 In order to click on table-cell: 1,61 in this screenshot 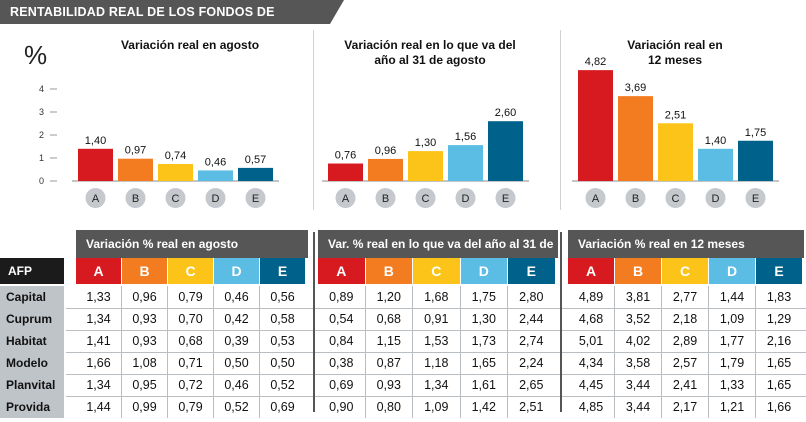, I will do `click(483, 385)`.